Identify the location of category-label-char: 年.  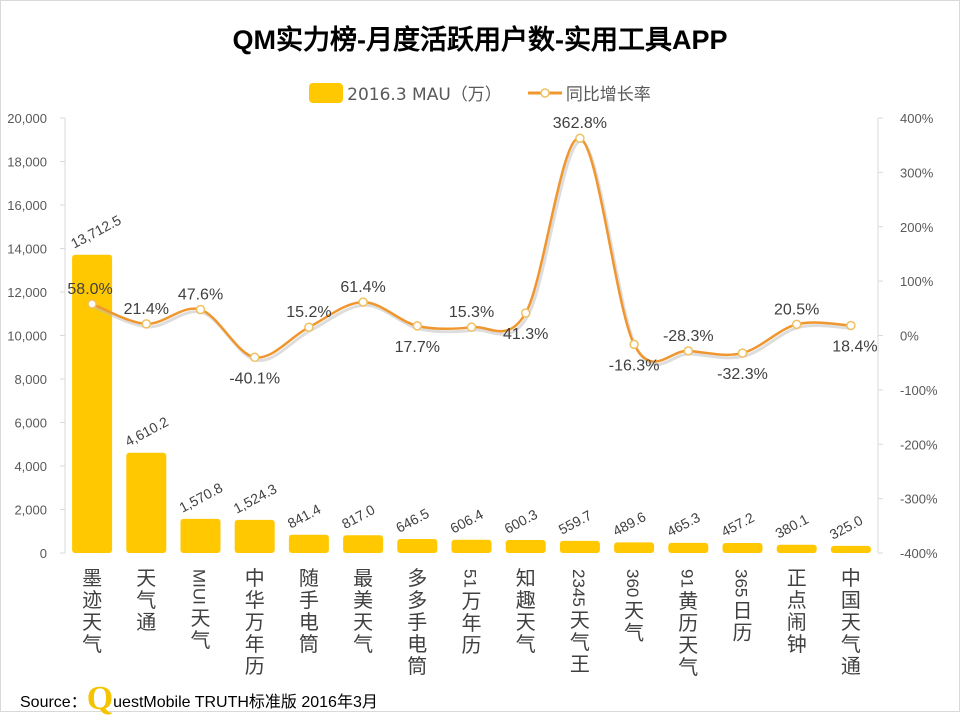
(255, 644).